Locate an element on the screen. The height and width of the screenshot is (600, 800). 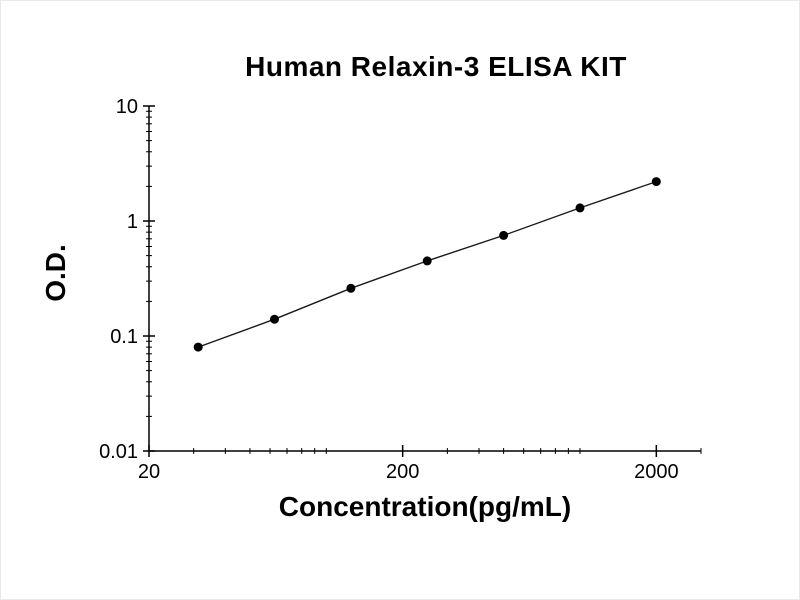
x-tick-label: 200 is located at coordinates (402, 472).